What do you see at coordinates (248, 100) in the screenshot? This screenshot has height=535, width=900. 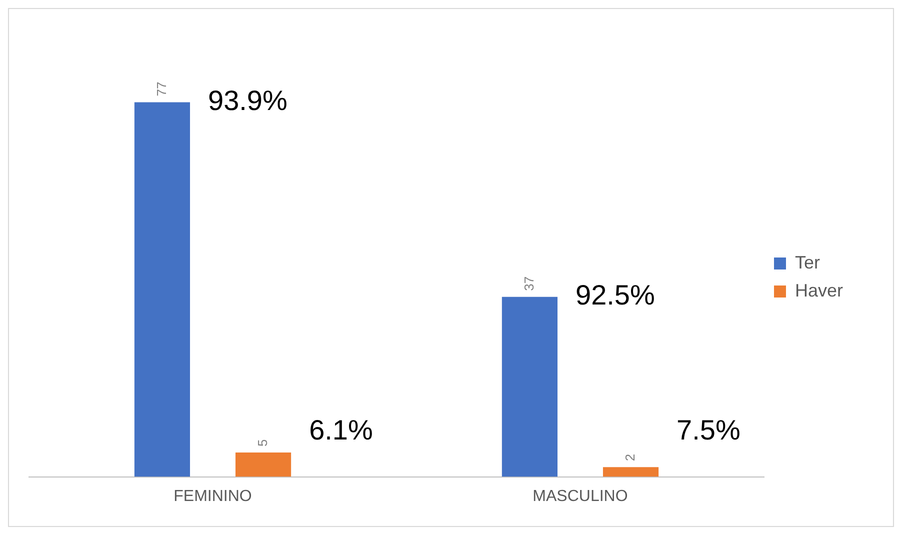 I see `annotation: 93.9%` at bounding box center [248, 100].